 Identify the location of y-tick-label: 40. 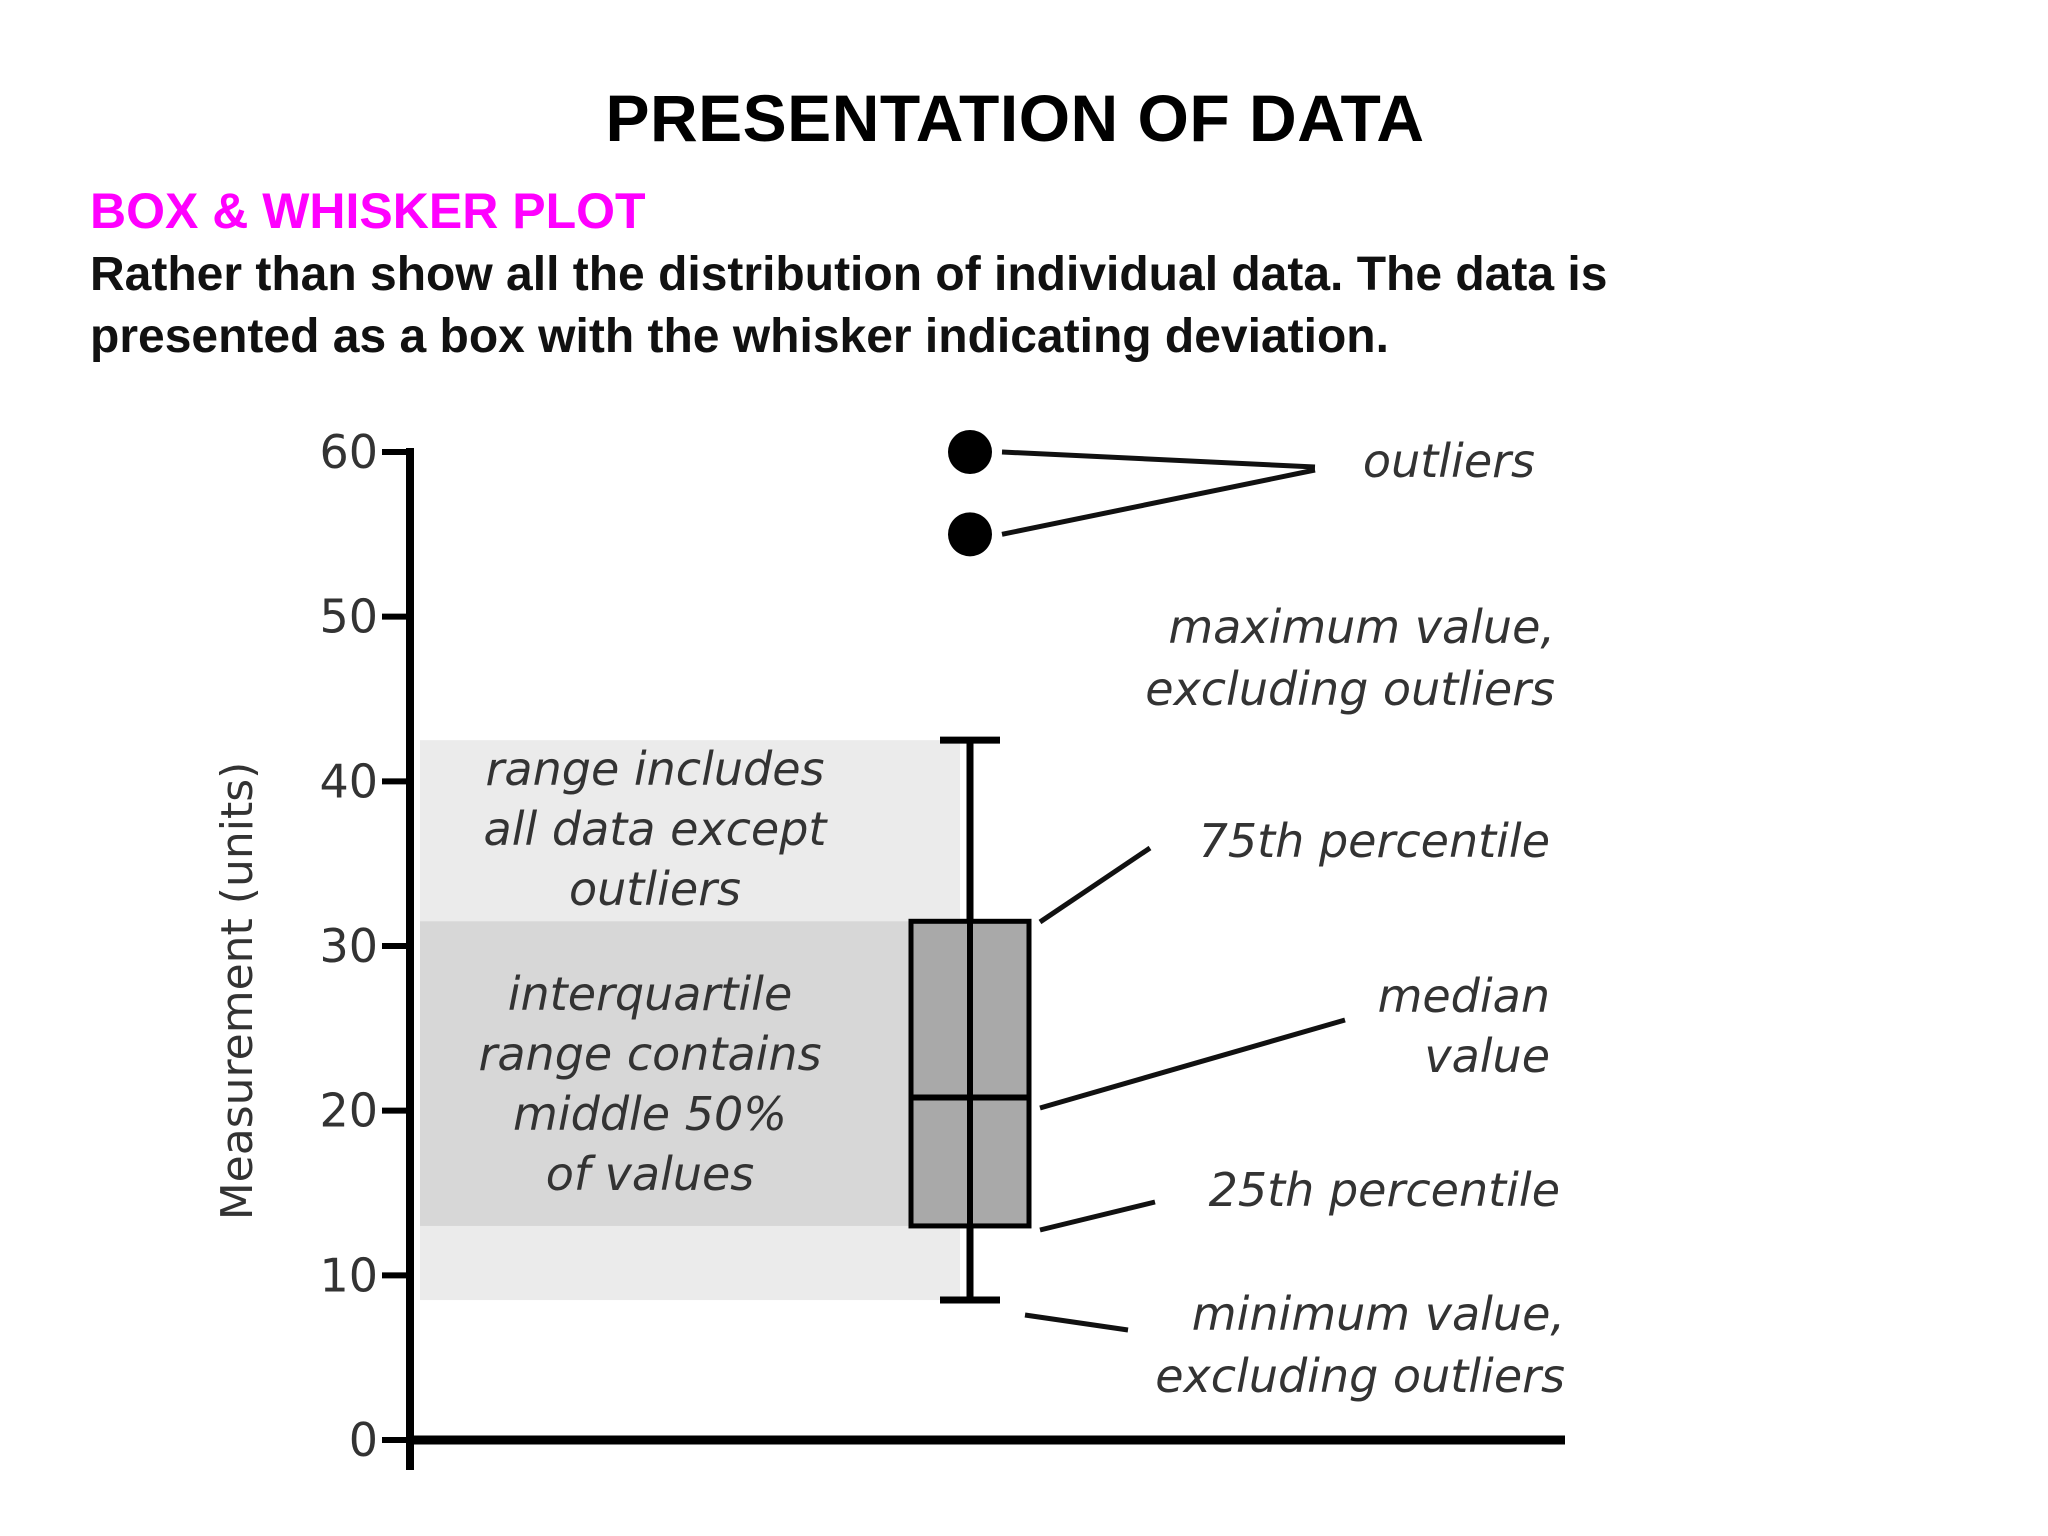
(348, 781).